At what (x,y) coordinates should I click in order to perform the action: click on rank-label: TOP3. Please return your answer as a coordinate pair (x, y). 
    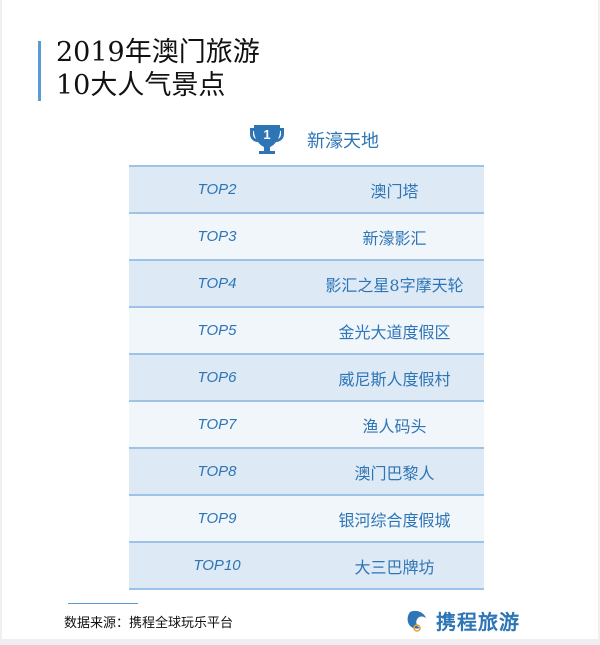
    Looking at the image, I should click on (217, 236).